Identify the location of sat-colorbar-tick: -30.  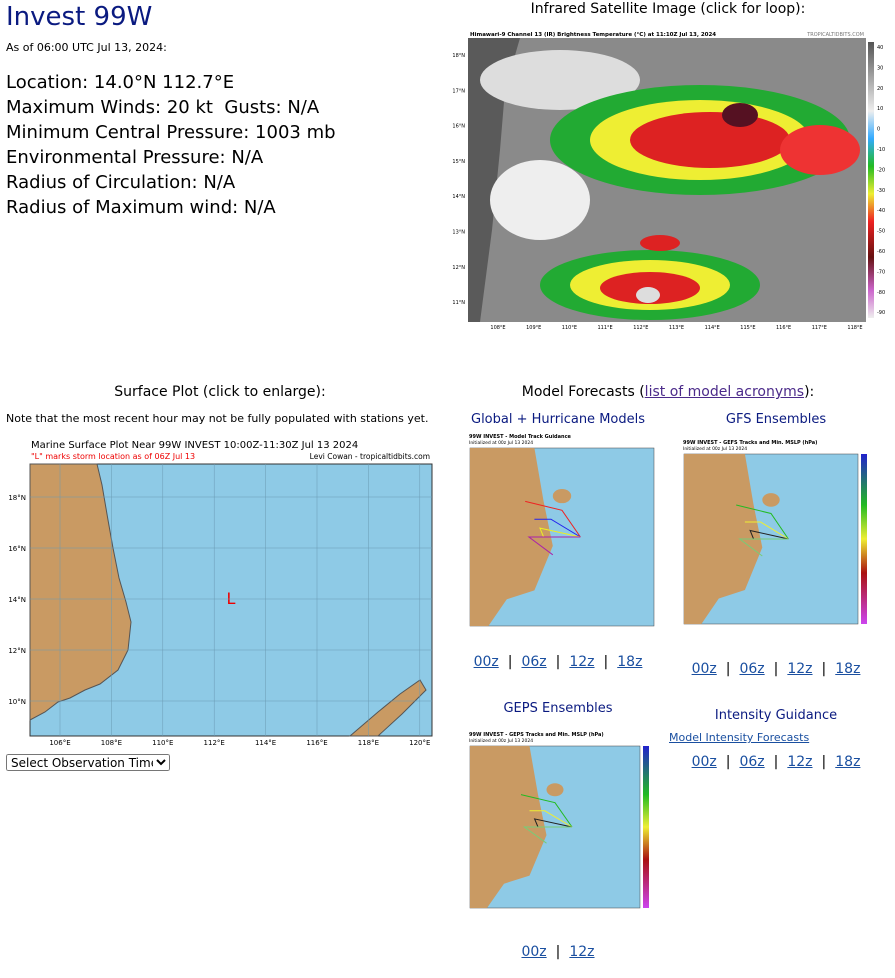
(881, 191).